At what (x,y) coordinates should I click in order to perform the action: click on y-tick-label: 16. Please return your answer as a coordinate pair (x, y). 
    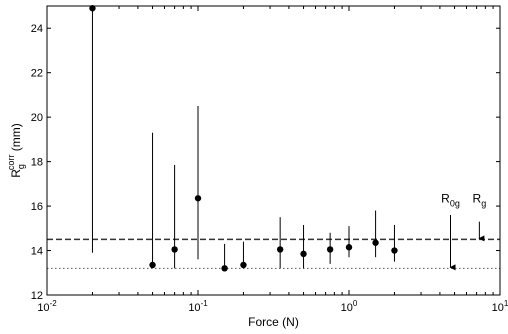
    Looking at the image, I should click on (37, 207).